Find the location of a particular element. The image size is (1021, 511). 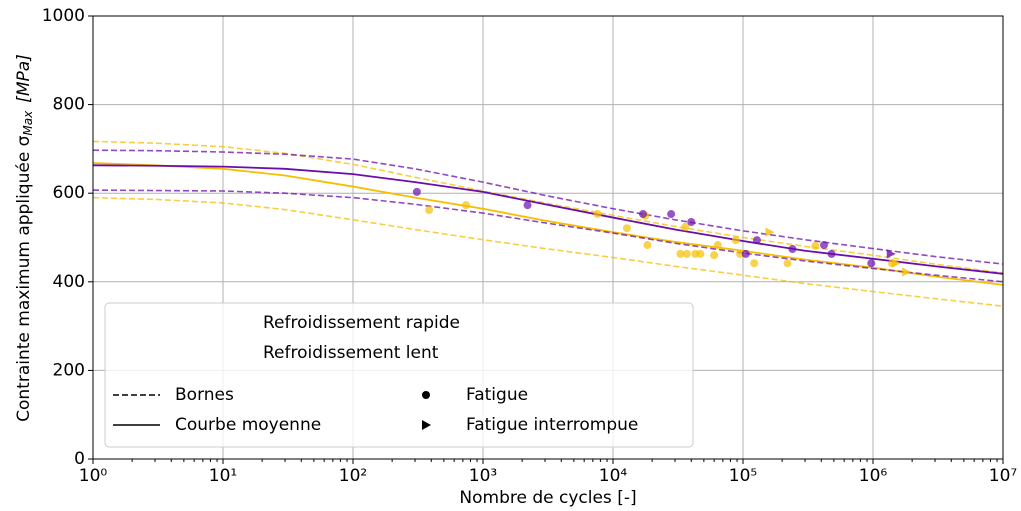

legend-entry: Fatigue is located at coordinates (497, 395).